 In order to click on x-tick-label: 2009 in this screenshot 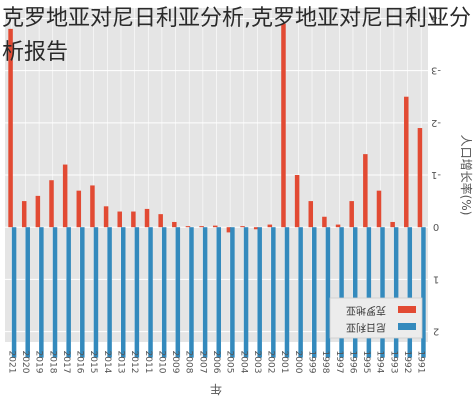, I will do `click(175, 362)`.